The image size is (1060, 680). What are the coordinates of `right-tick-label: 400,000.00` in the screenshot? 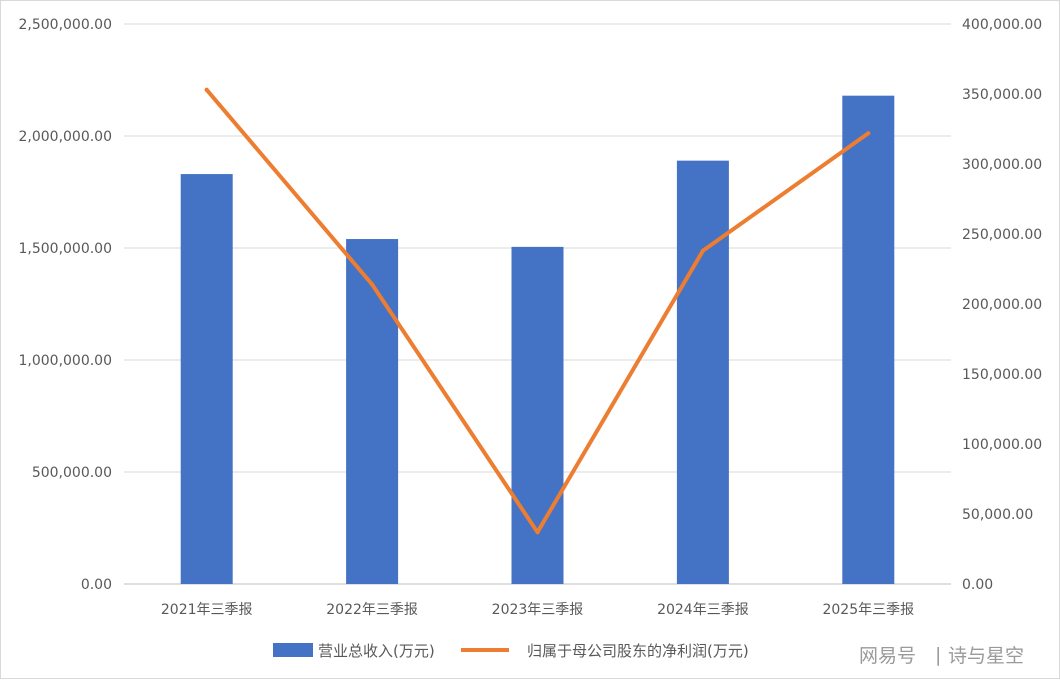 It's located at (1002, 25).